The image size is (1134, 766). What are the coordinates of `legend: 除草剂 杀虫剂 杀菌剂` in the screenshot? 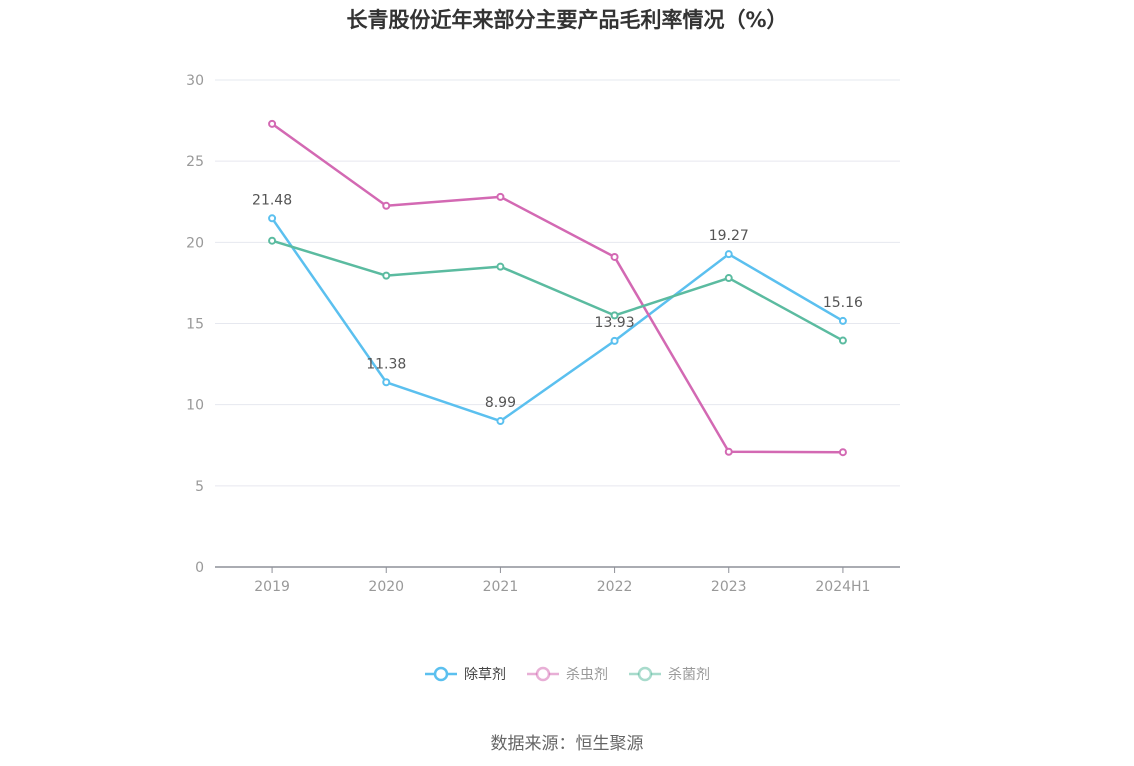 It's located at (567, 674).